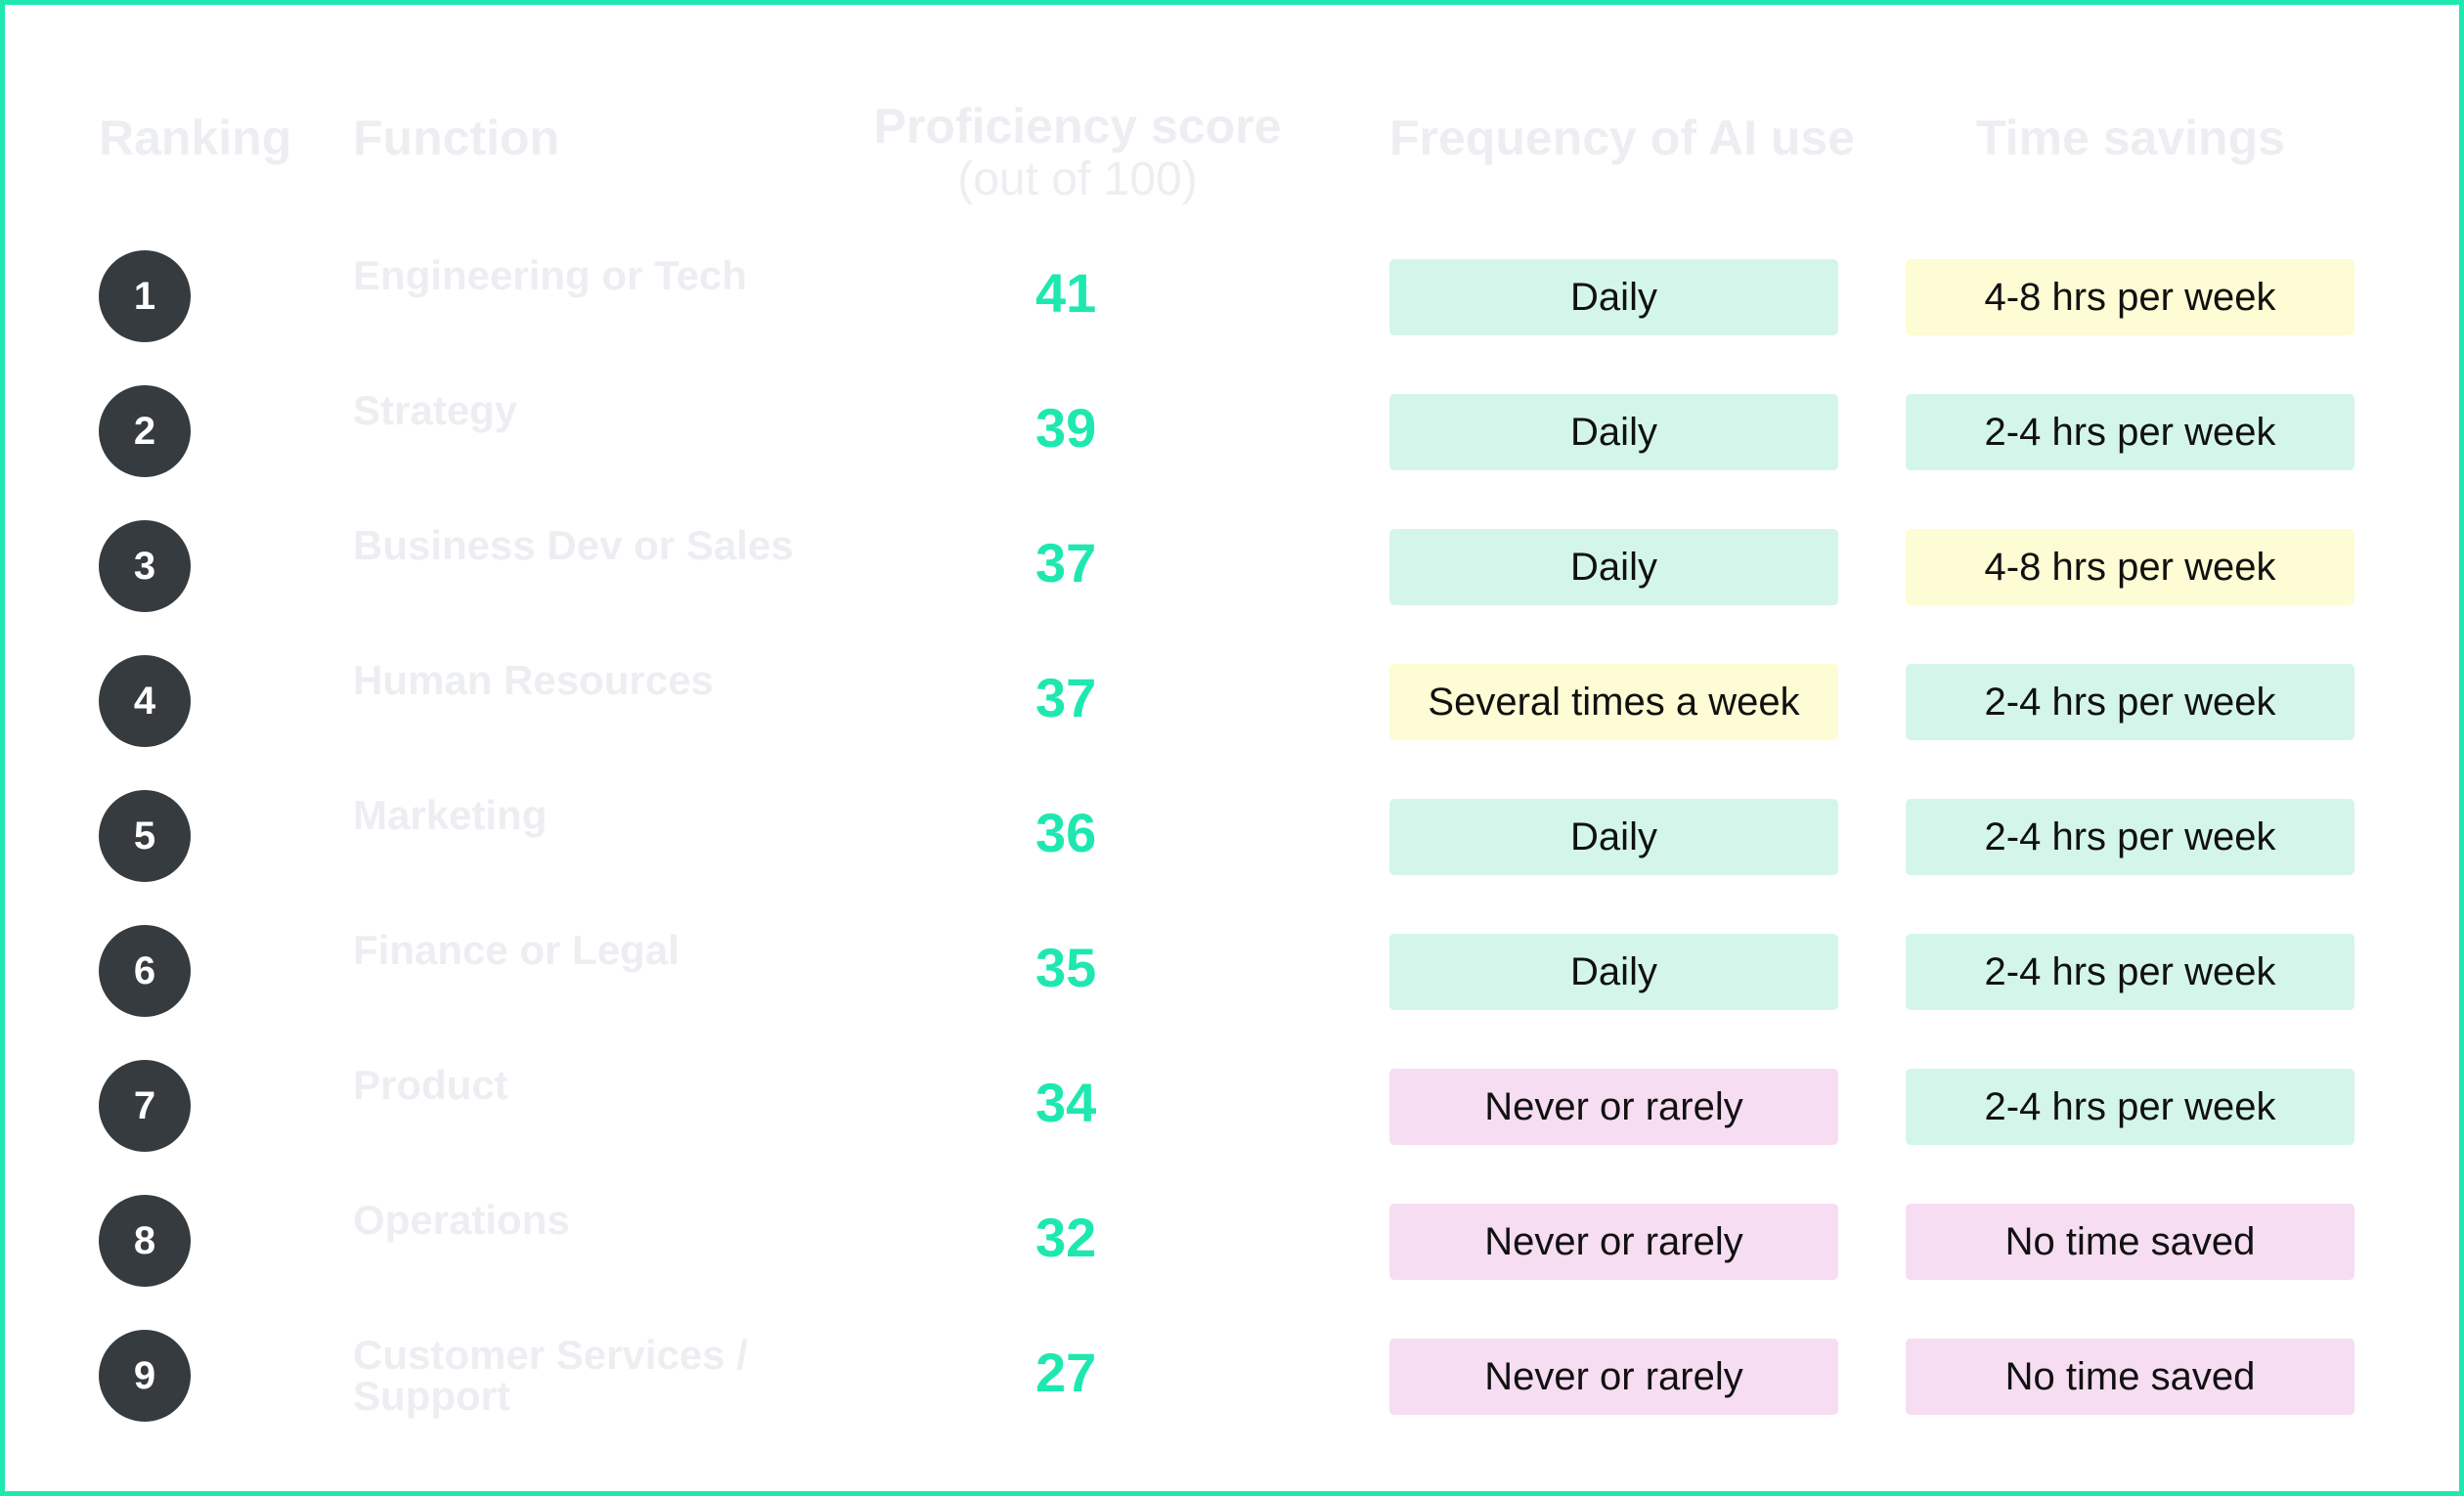 The image size is (2464, 1496). What do you see at coordinates (145, 296) in the screenshot?
I see `rank-badge: 1` at bounding box center [145, 296].